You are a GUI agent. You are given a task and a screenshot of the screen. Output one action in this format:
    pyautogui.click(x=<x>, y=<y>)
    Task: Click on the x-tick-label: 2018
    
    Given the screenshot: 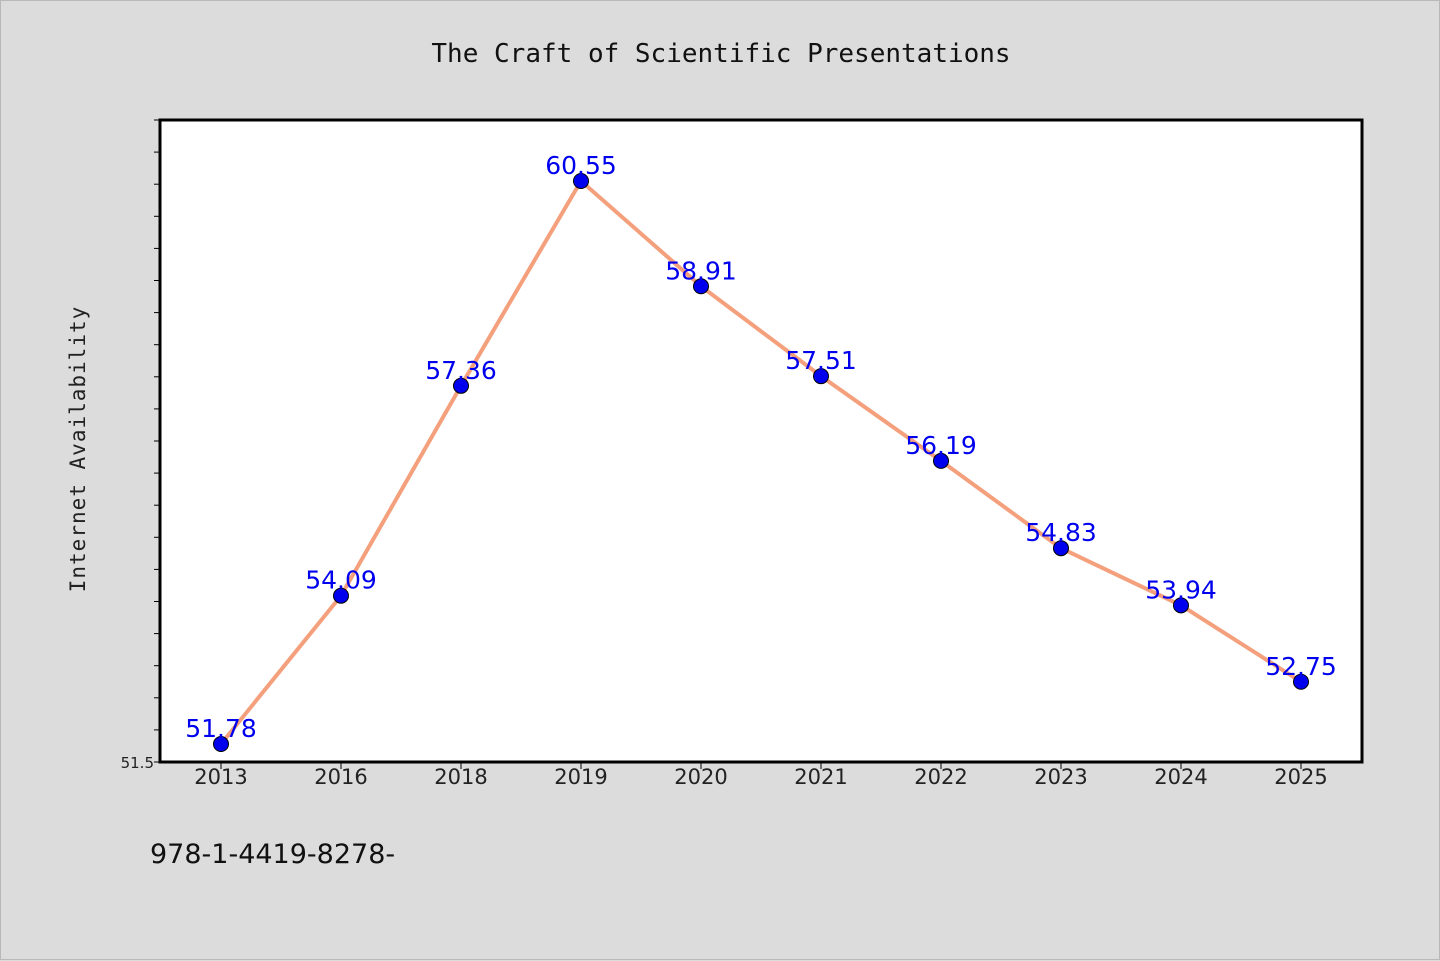 What is the action you would take?
    pyautogui.click(x=460, y=777)
    